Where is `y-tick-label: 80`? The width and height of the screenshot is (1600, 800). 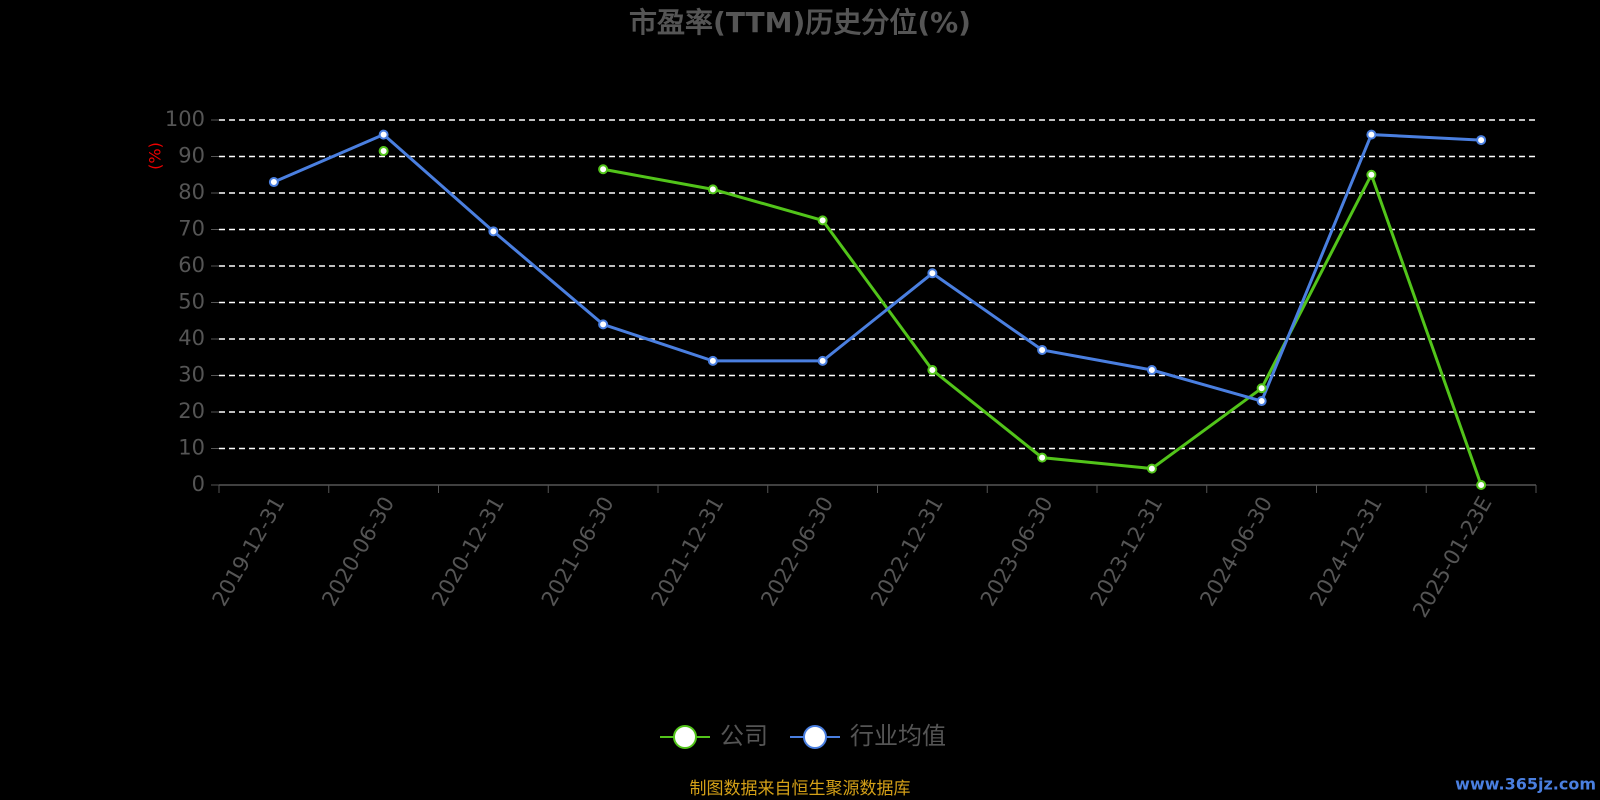
y-tick-label: 80 is located at coordinates (191, 192).